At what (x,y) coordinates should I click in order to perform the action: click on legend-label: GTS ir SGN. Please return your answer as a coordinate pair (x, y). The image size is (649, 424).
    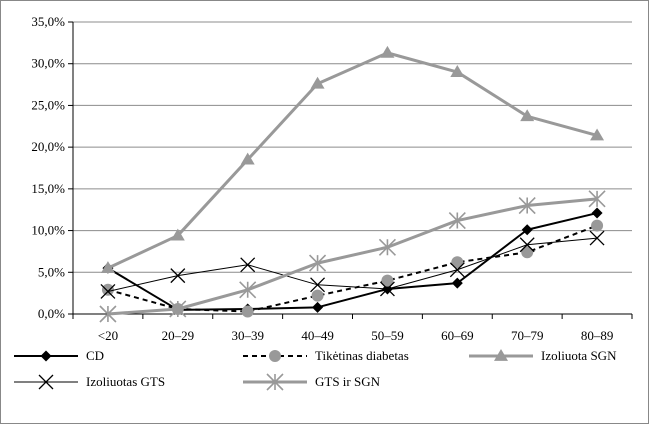
    Looking at the image, I should click on (348, 381).